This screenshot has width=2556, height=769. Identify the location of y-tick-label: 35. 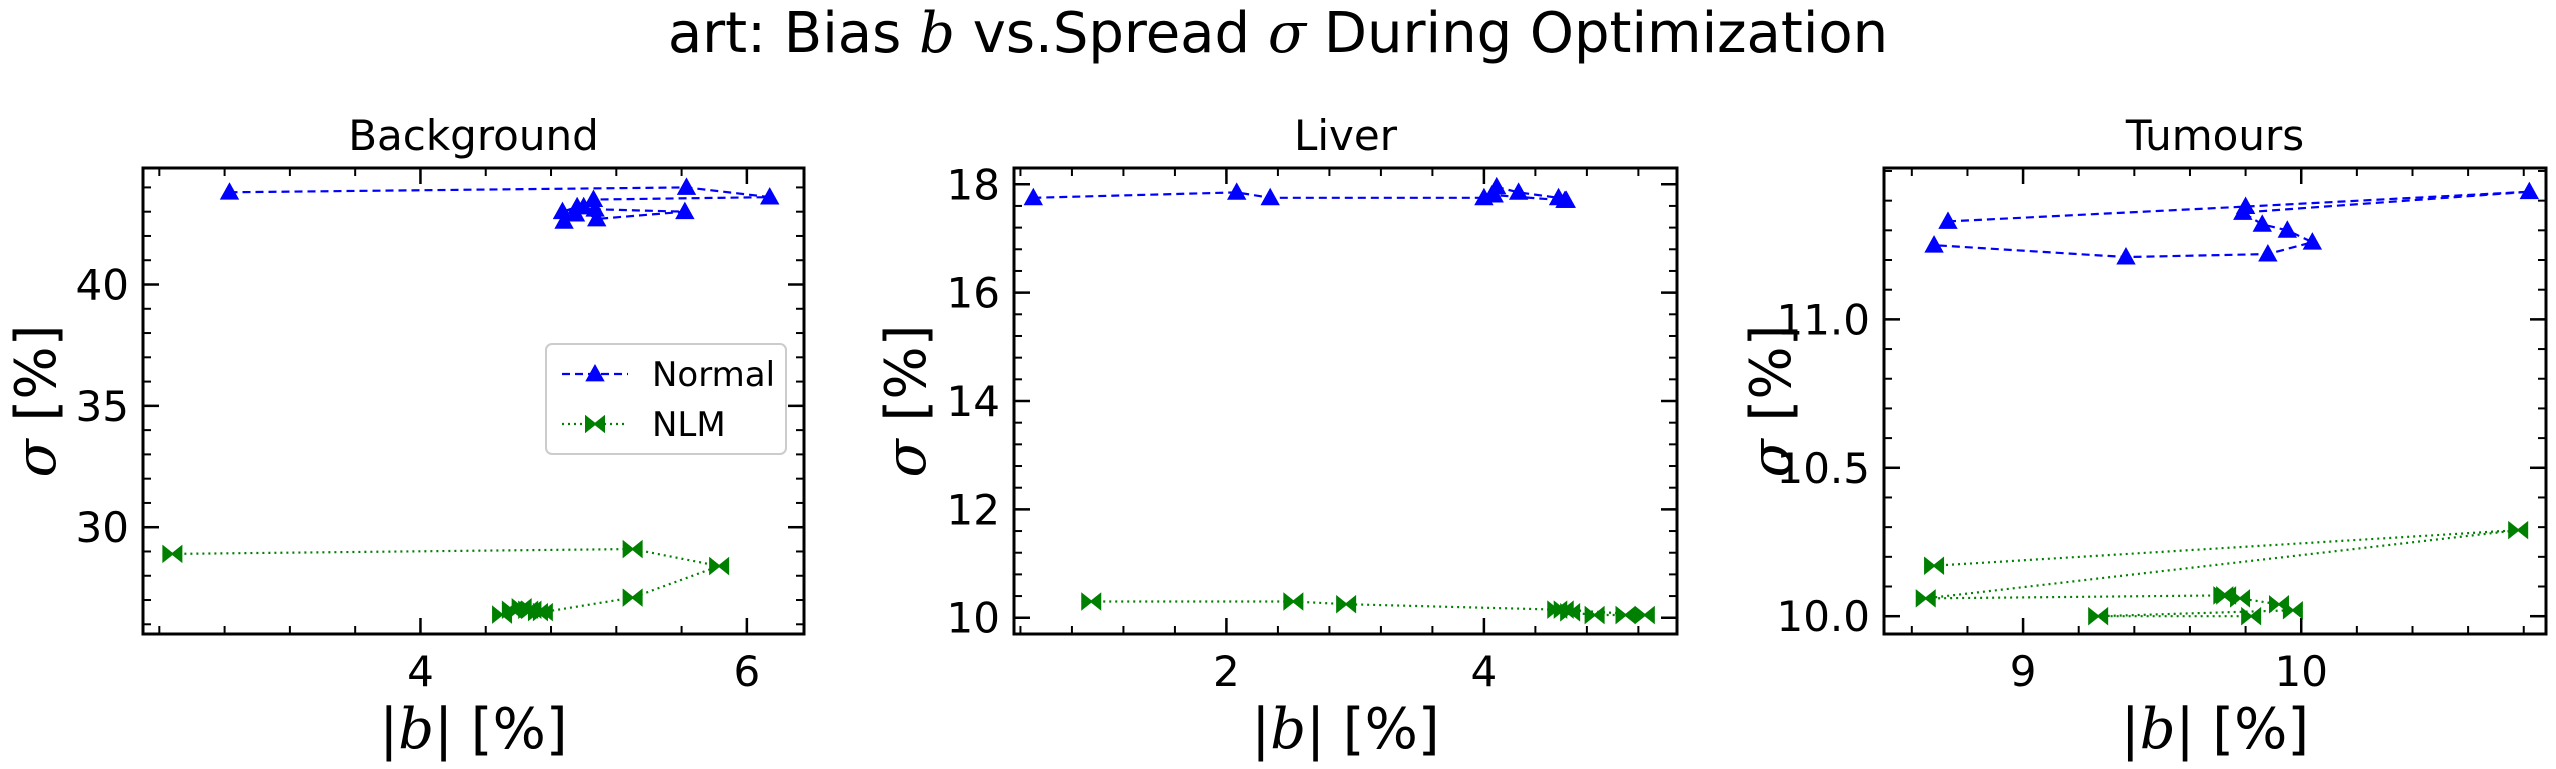
(102, 406).